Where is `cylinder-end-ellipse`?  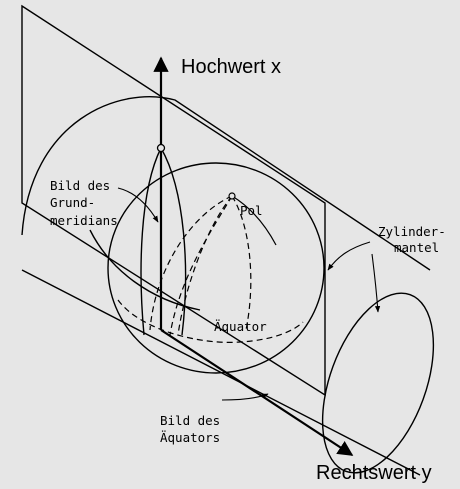 cylinder-end-ellipse is located at coordinates (378, 383).